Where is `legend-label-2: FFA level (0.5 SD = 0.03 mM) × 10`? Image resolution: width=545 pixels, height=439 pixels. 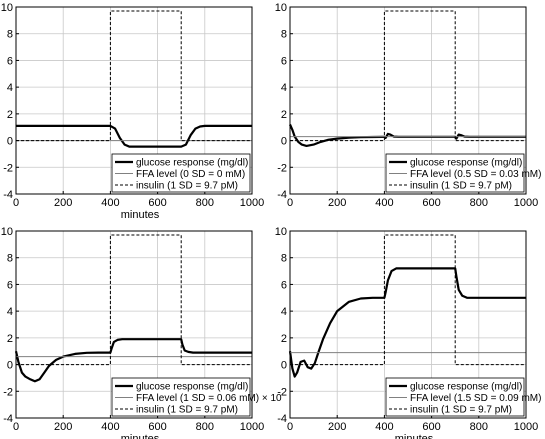 legend-label-2: FFA level (0.5 SD = 0.03 mM) × 10 is located at coordinates (477, 174).